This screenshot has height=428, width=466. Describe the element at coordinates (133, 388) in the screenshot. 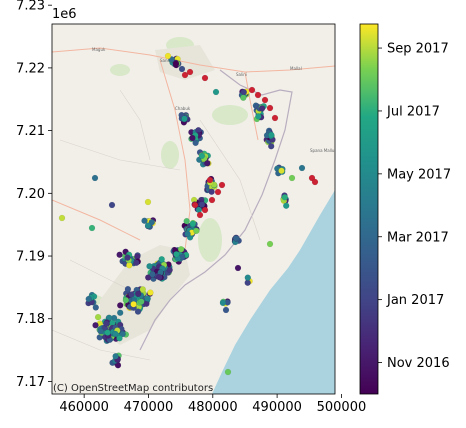

I see `map-attribution: (C) OpenStreetMap contributors` at that location.